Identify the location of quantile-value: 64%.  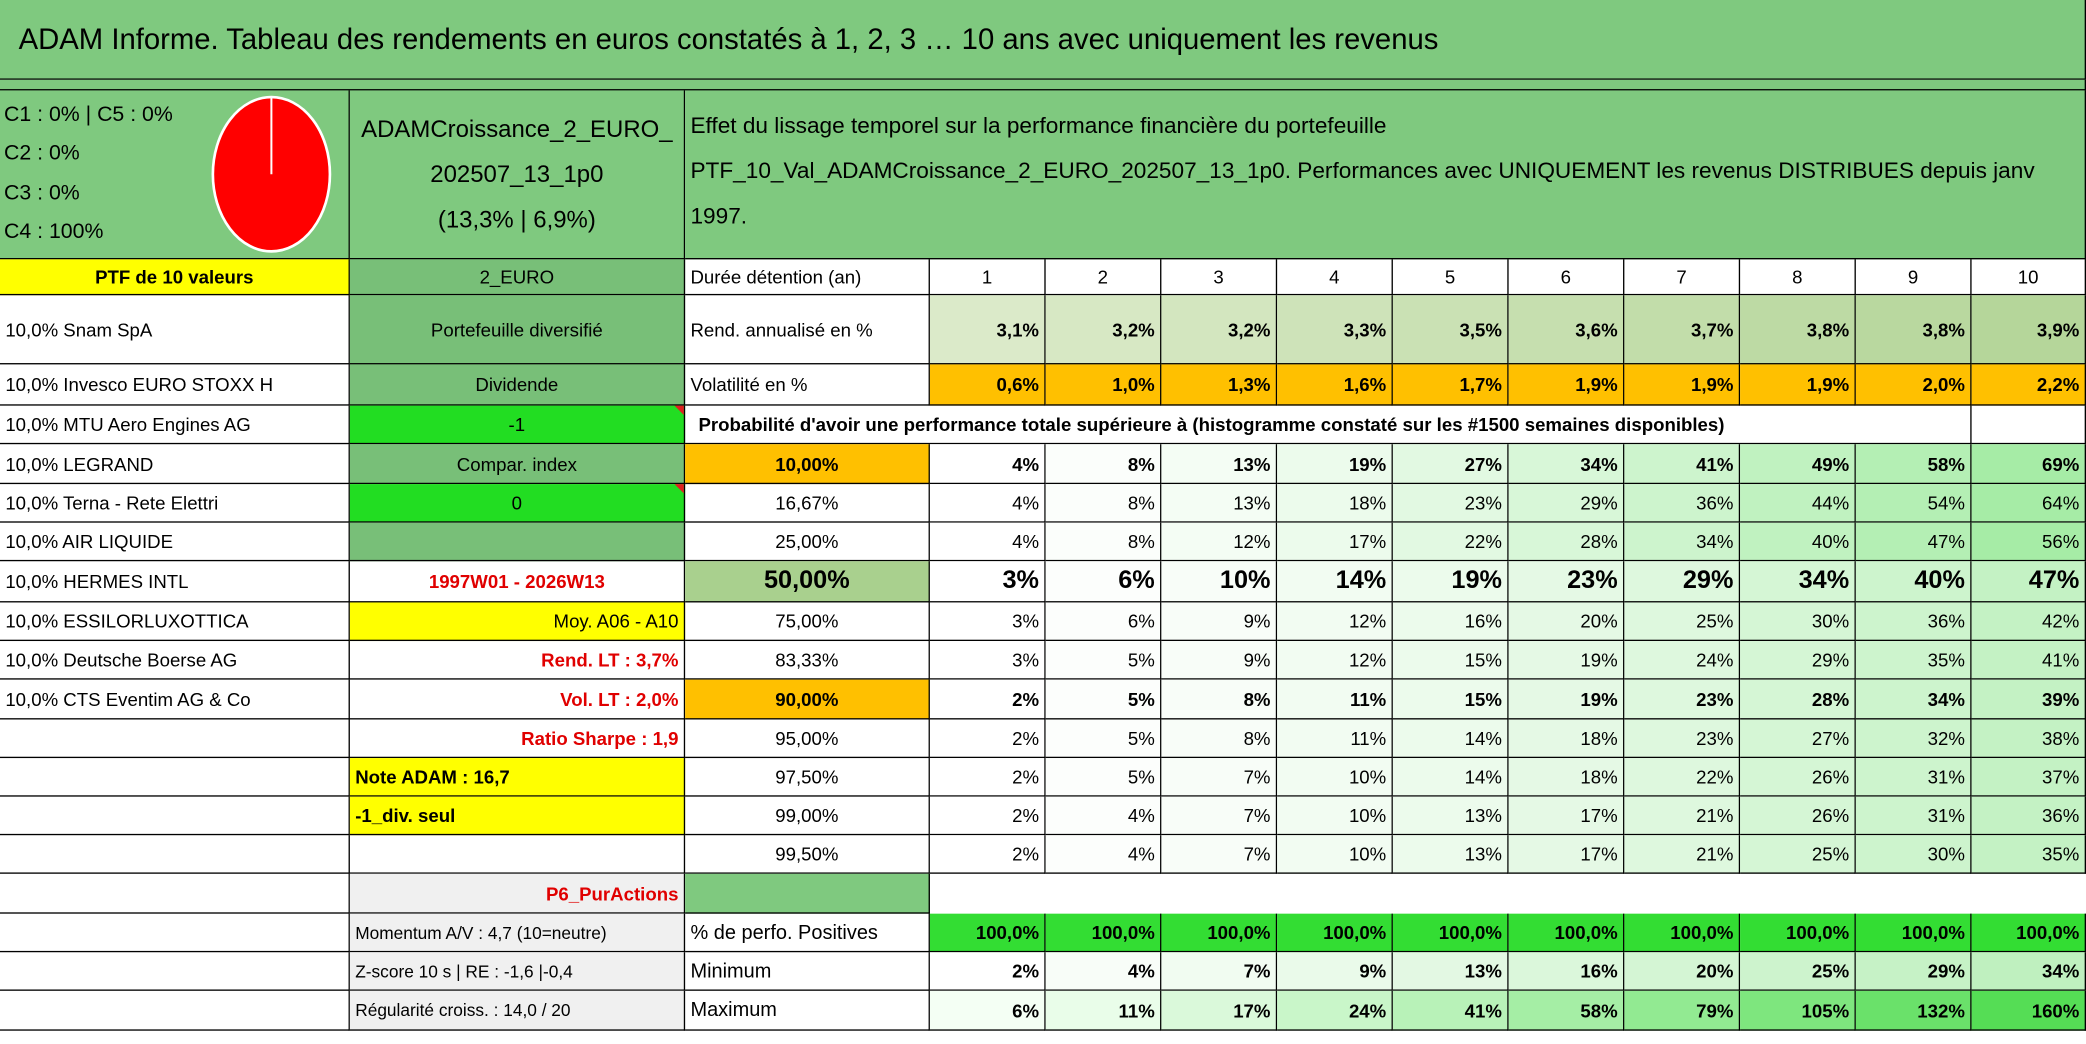
(2028, 503).